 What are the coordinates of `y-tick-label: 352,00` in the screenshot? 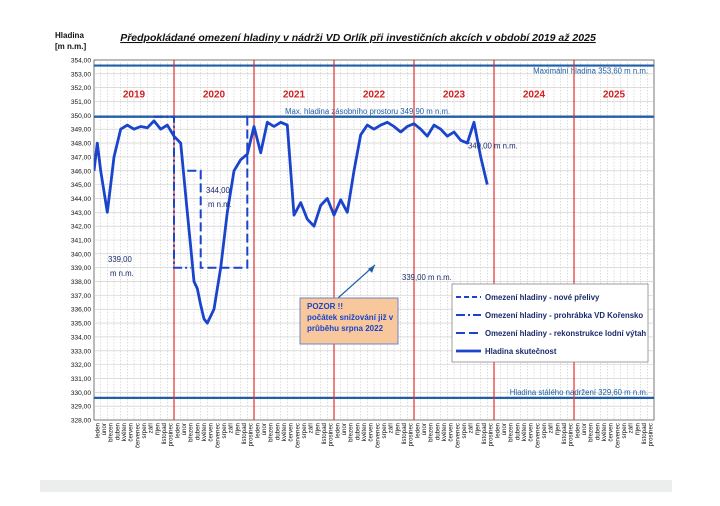 It's located at (81, 88).